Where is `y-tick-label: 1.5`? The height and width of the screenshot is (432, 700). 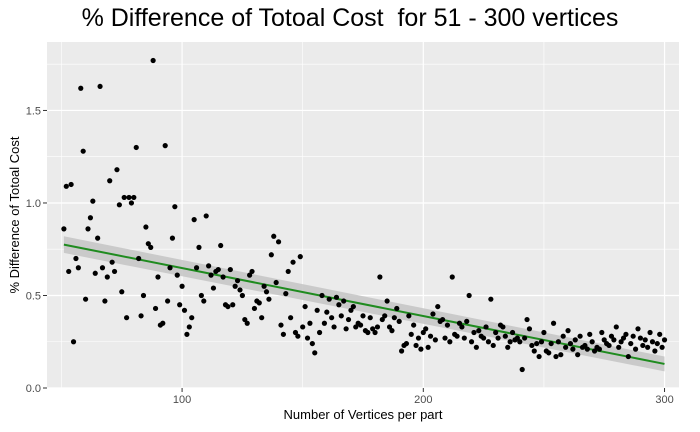
y-tick-label: 1.5 is located at coordinates (33, 111).